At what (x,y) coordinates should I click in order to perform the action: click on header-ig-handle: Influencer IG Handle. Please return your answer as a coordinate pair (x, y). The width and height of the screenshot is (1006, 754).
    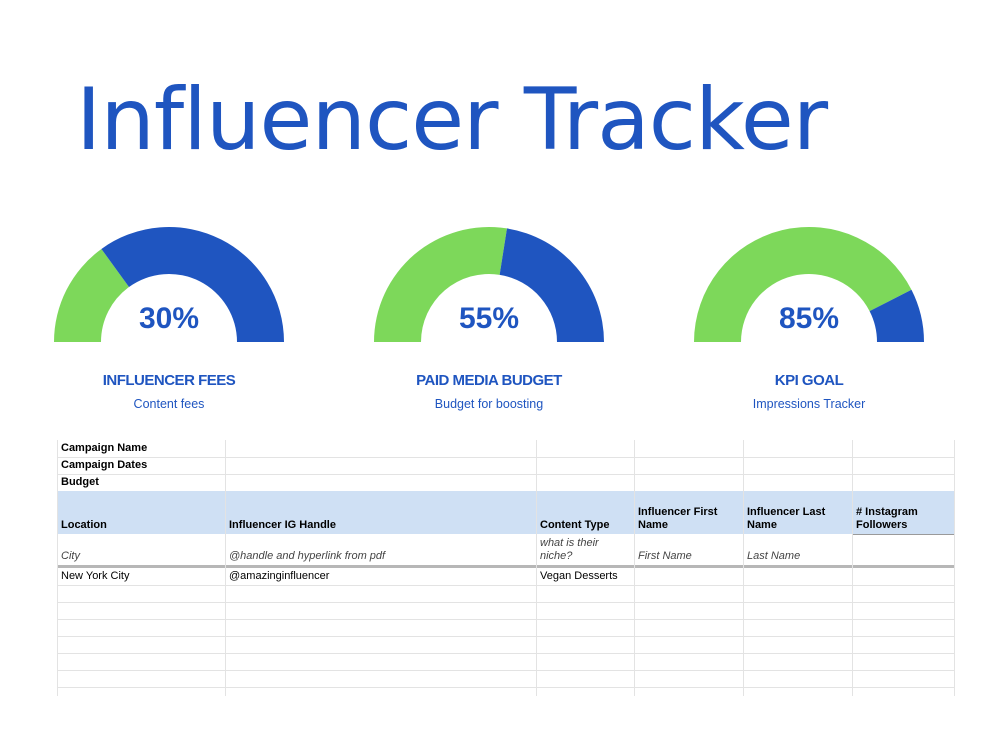
    Looking at the image, I should click on (282, 525).